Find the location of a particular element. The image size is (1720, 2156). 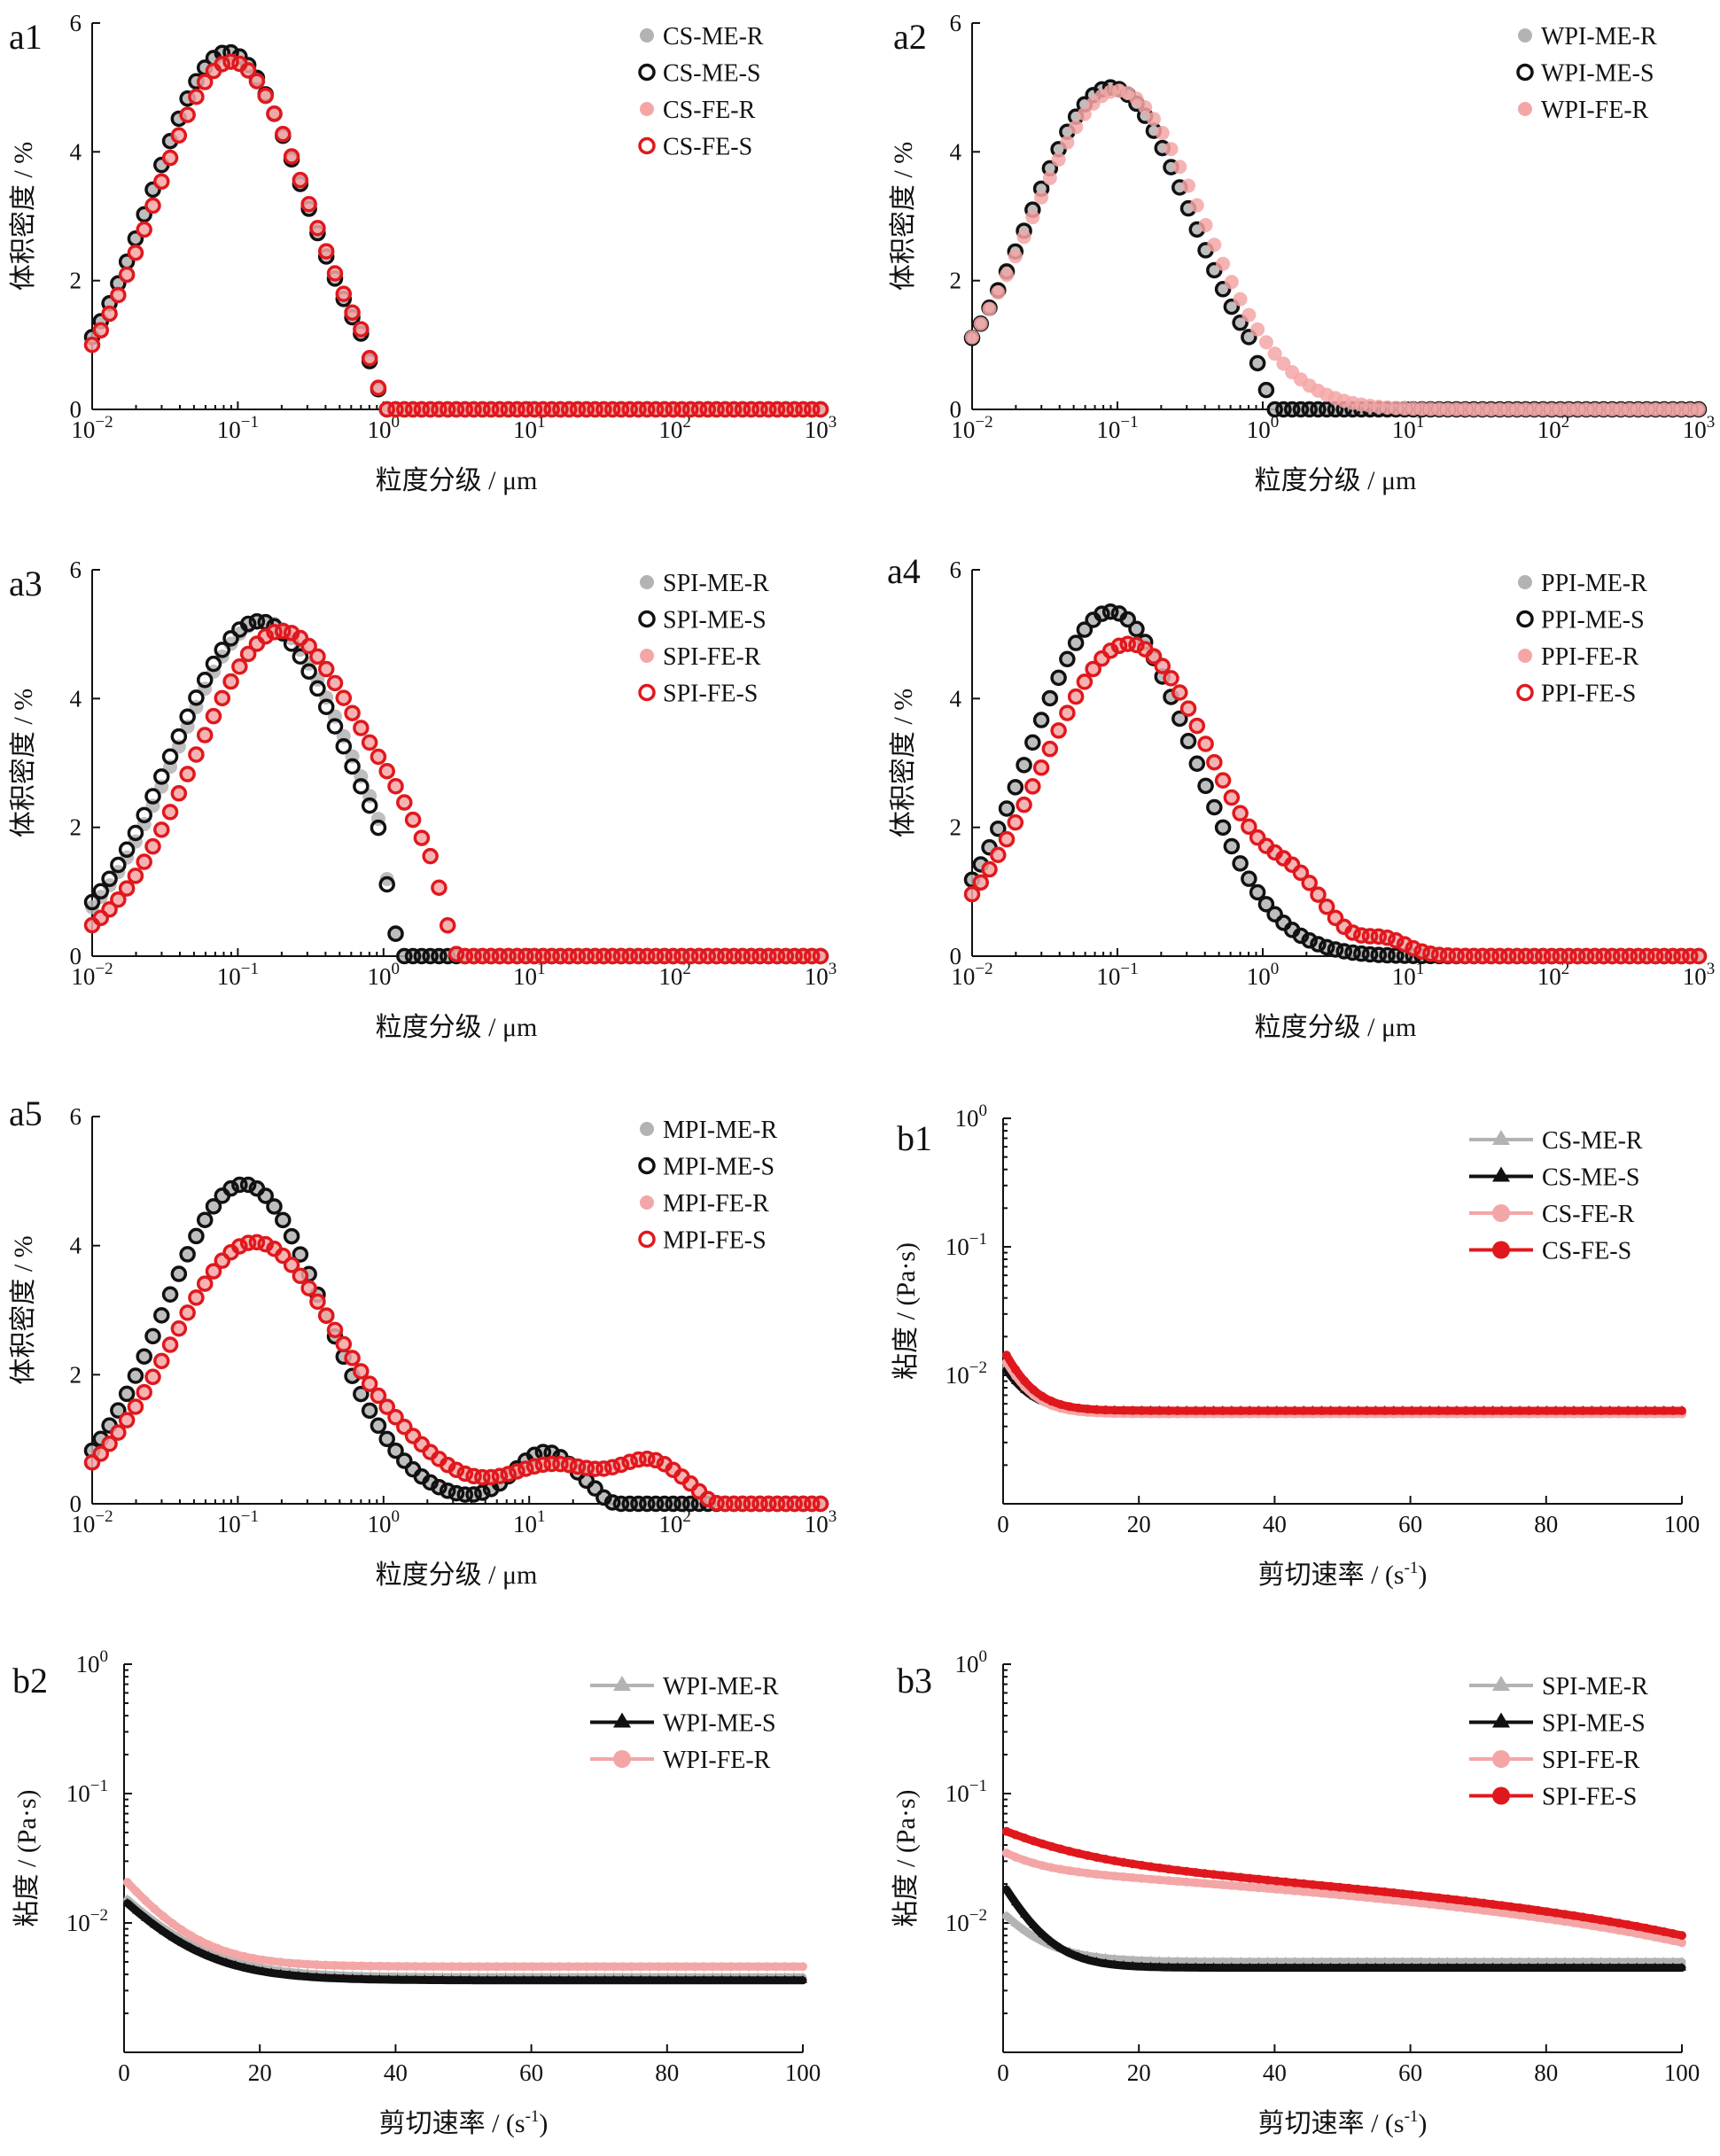

panel-label-a5: a5 is located at coordinates (26, 1113).